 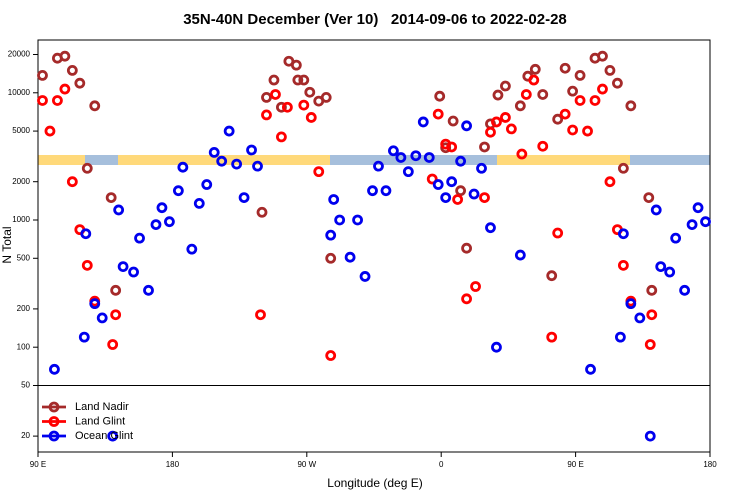 What do you see at coordinates (670, 160) in the screenshot?
I see `ocean-band` at bounding box center [670, 160].